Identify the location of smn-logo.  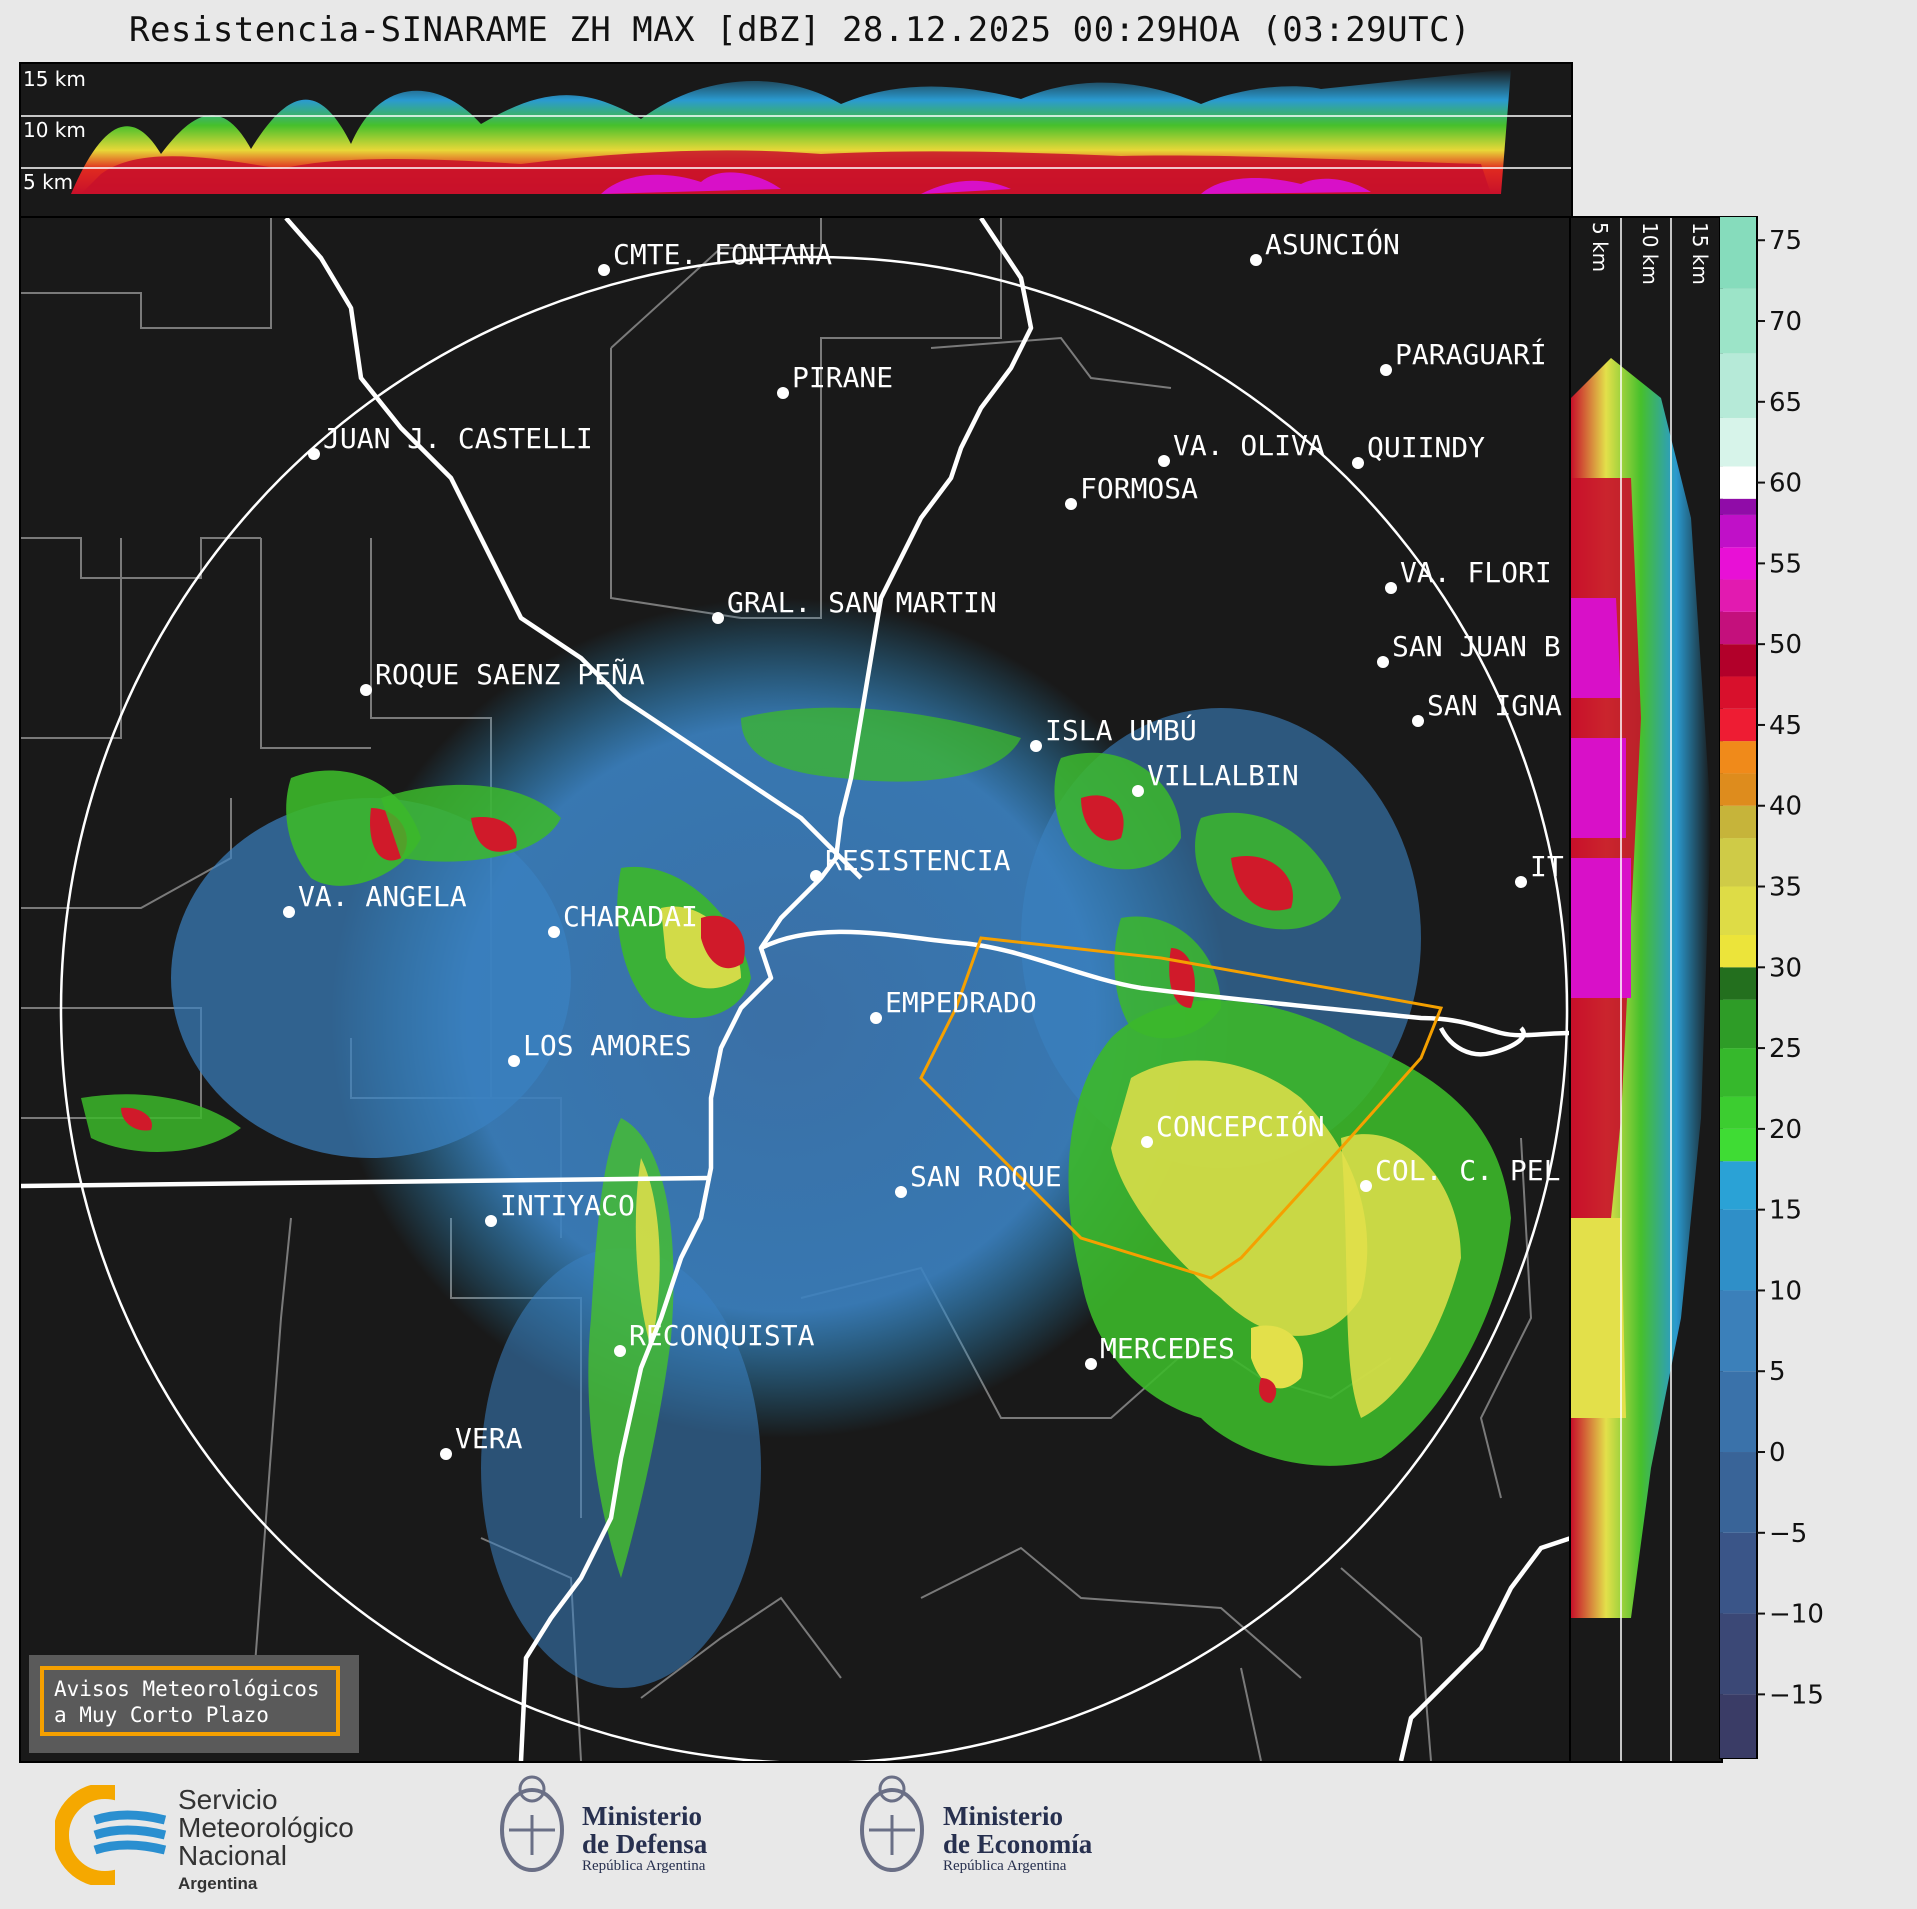
(115, 1835).